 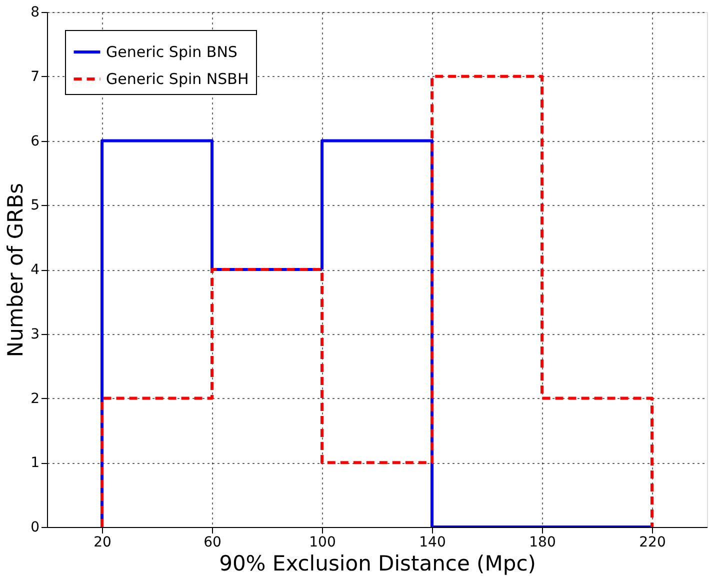 What do you see at coordinates (213, 542) in the screenshot?
I see `x-tick-label: 60` at bounding box center [213, 542].